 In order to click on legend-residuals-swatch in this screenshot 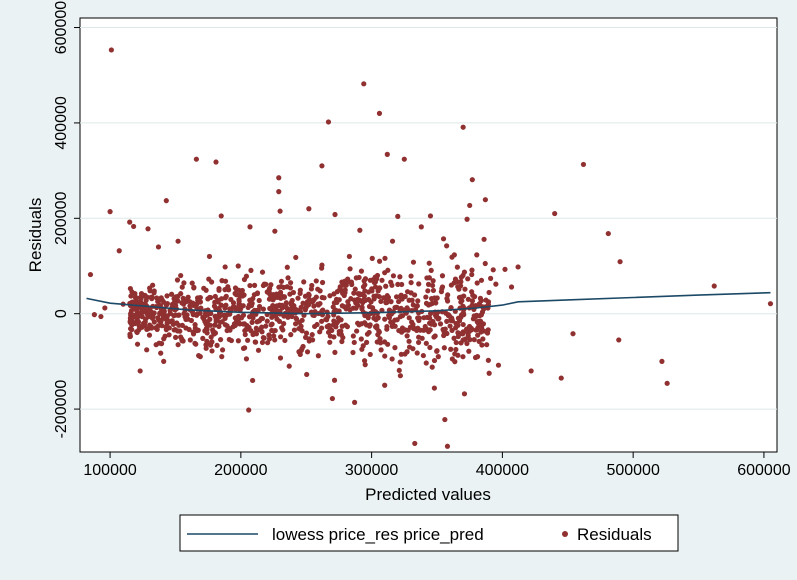, I will do `click(565, 534)`.